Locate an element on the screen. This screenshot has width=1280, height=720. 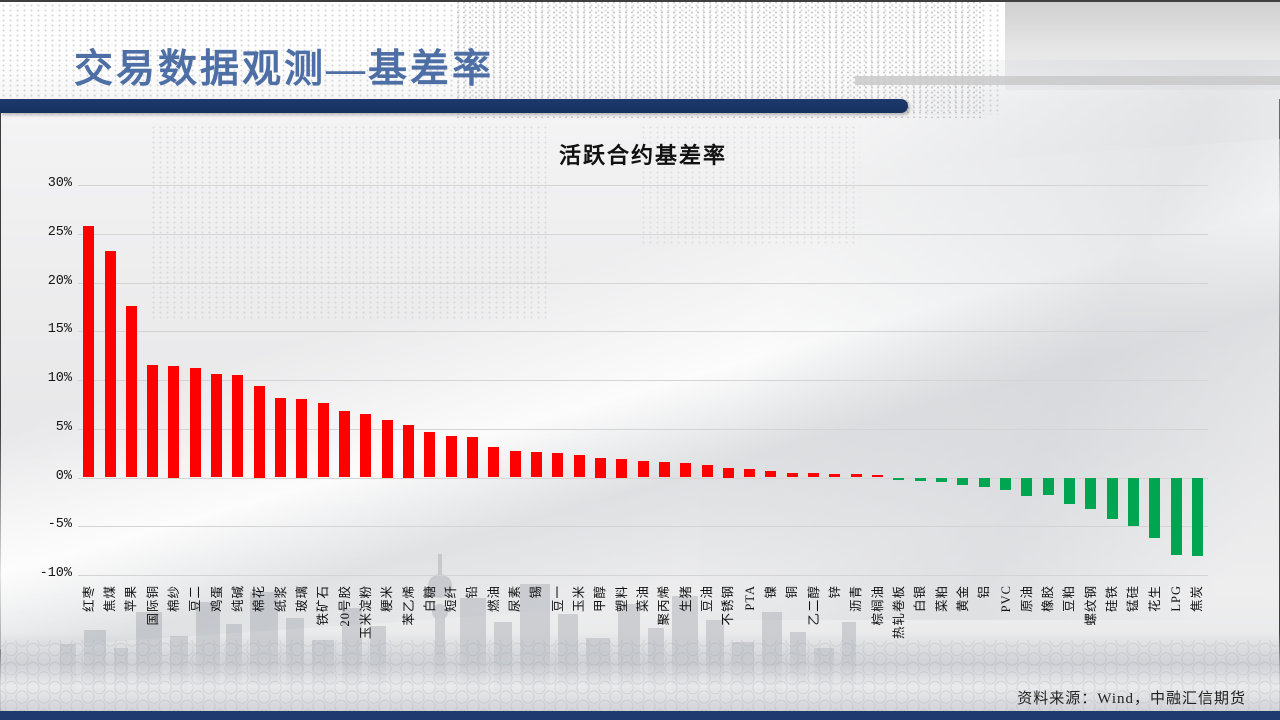
x-axis-label-text: 燃油 is located at coordinates (493, 599).